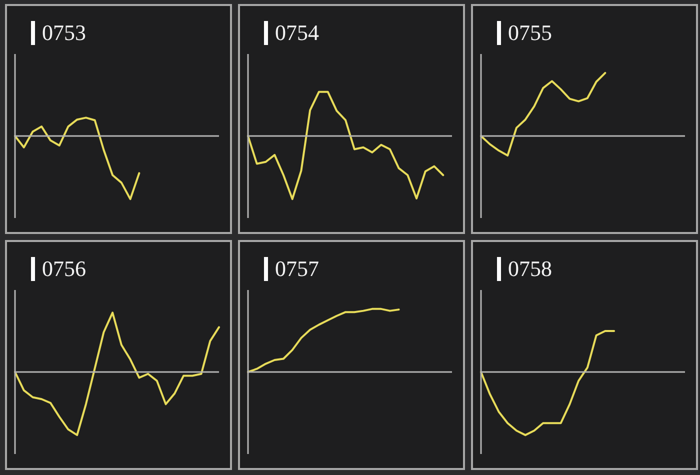  I want to click on chart-title: 0754, so click(297, 33).